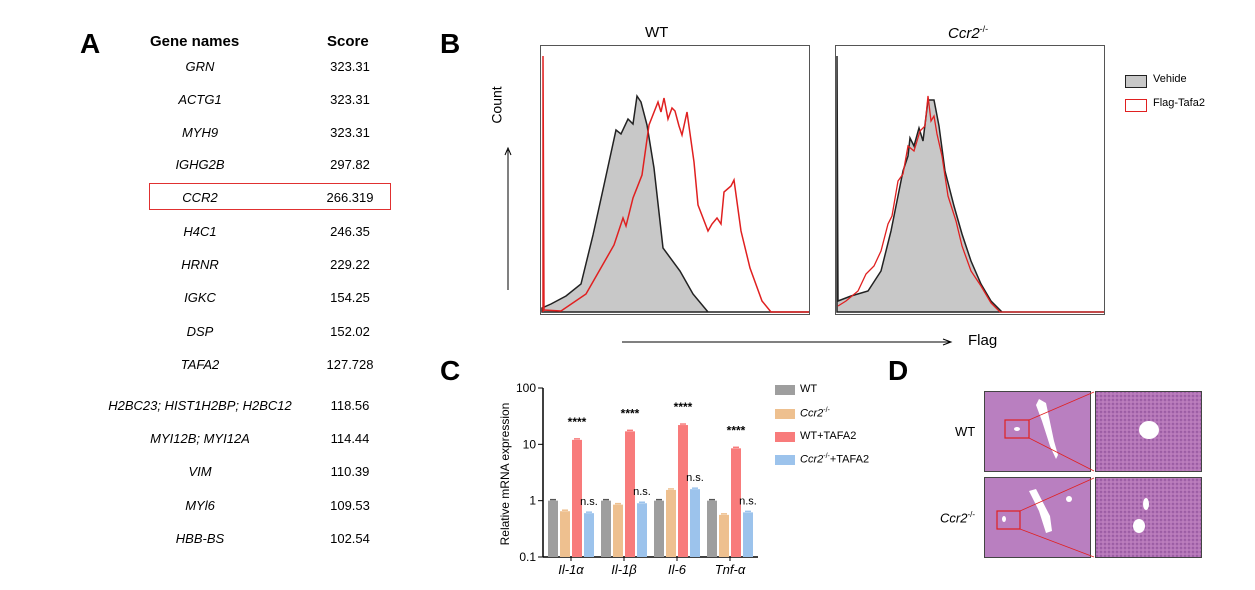  I want to click on ko-histogram-plot, so click(970, 184).